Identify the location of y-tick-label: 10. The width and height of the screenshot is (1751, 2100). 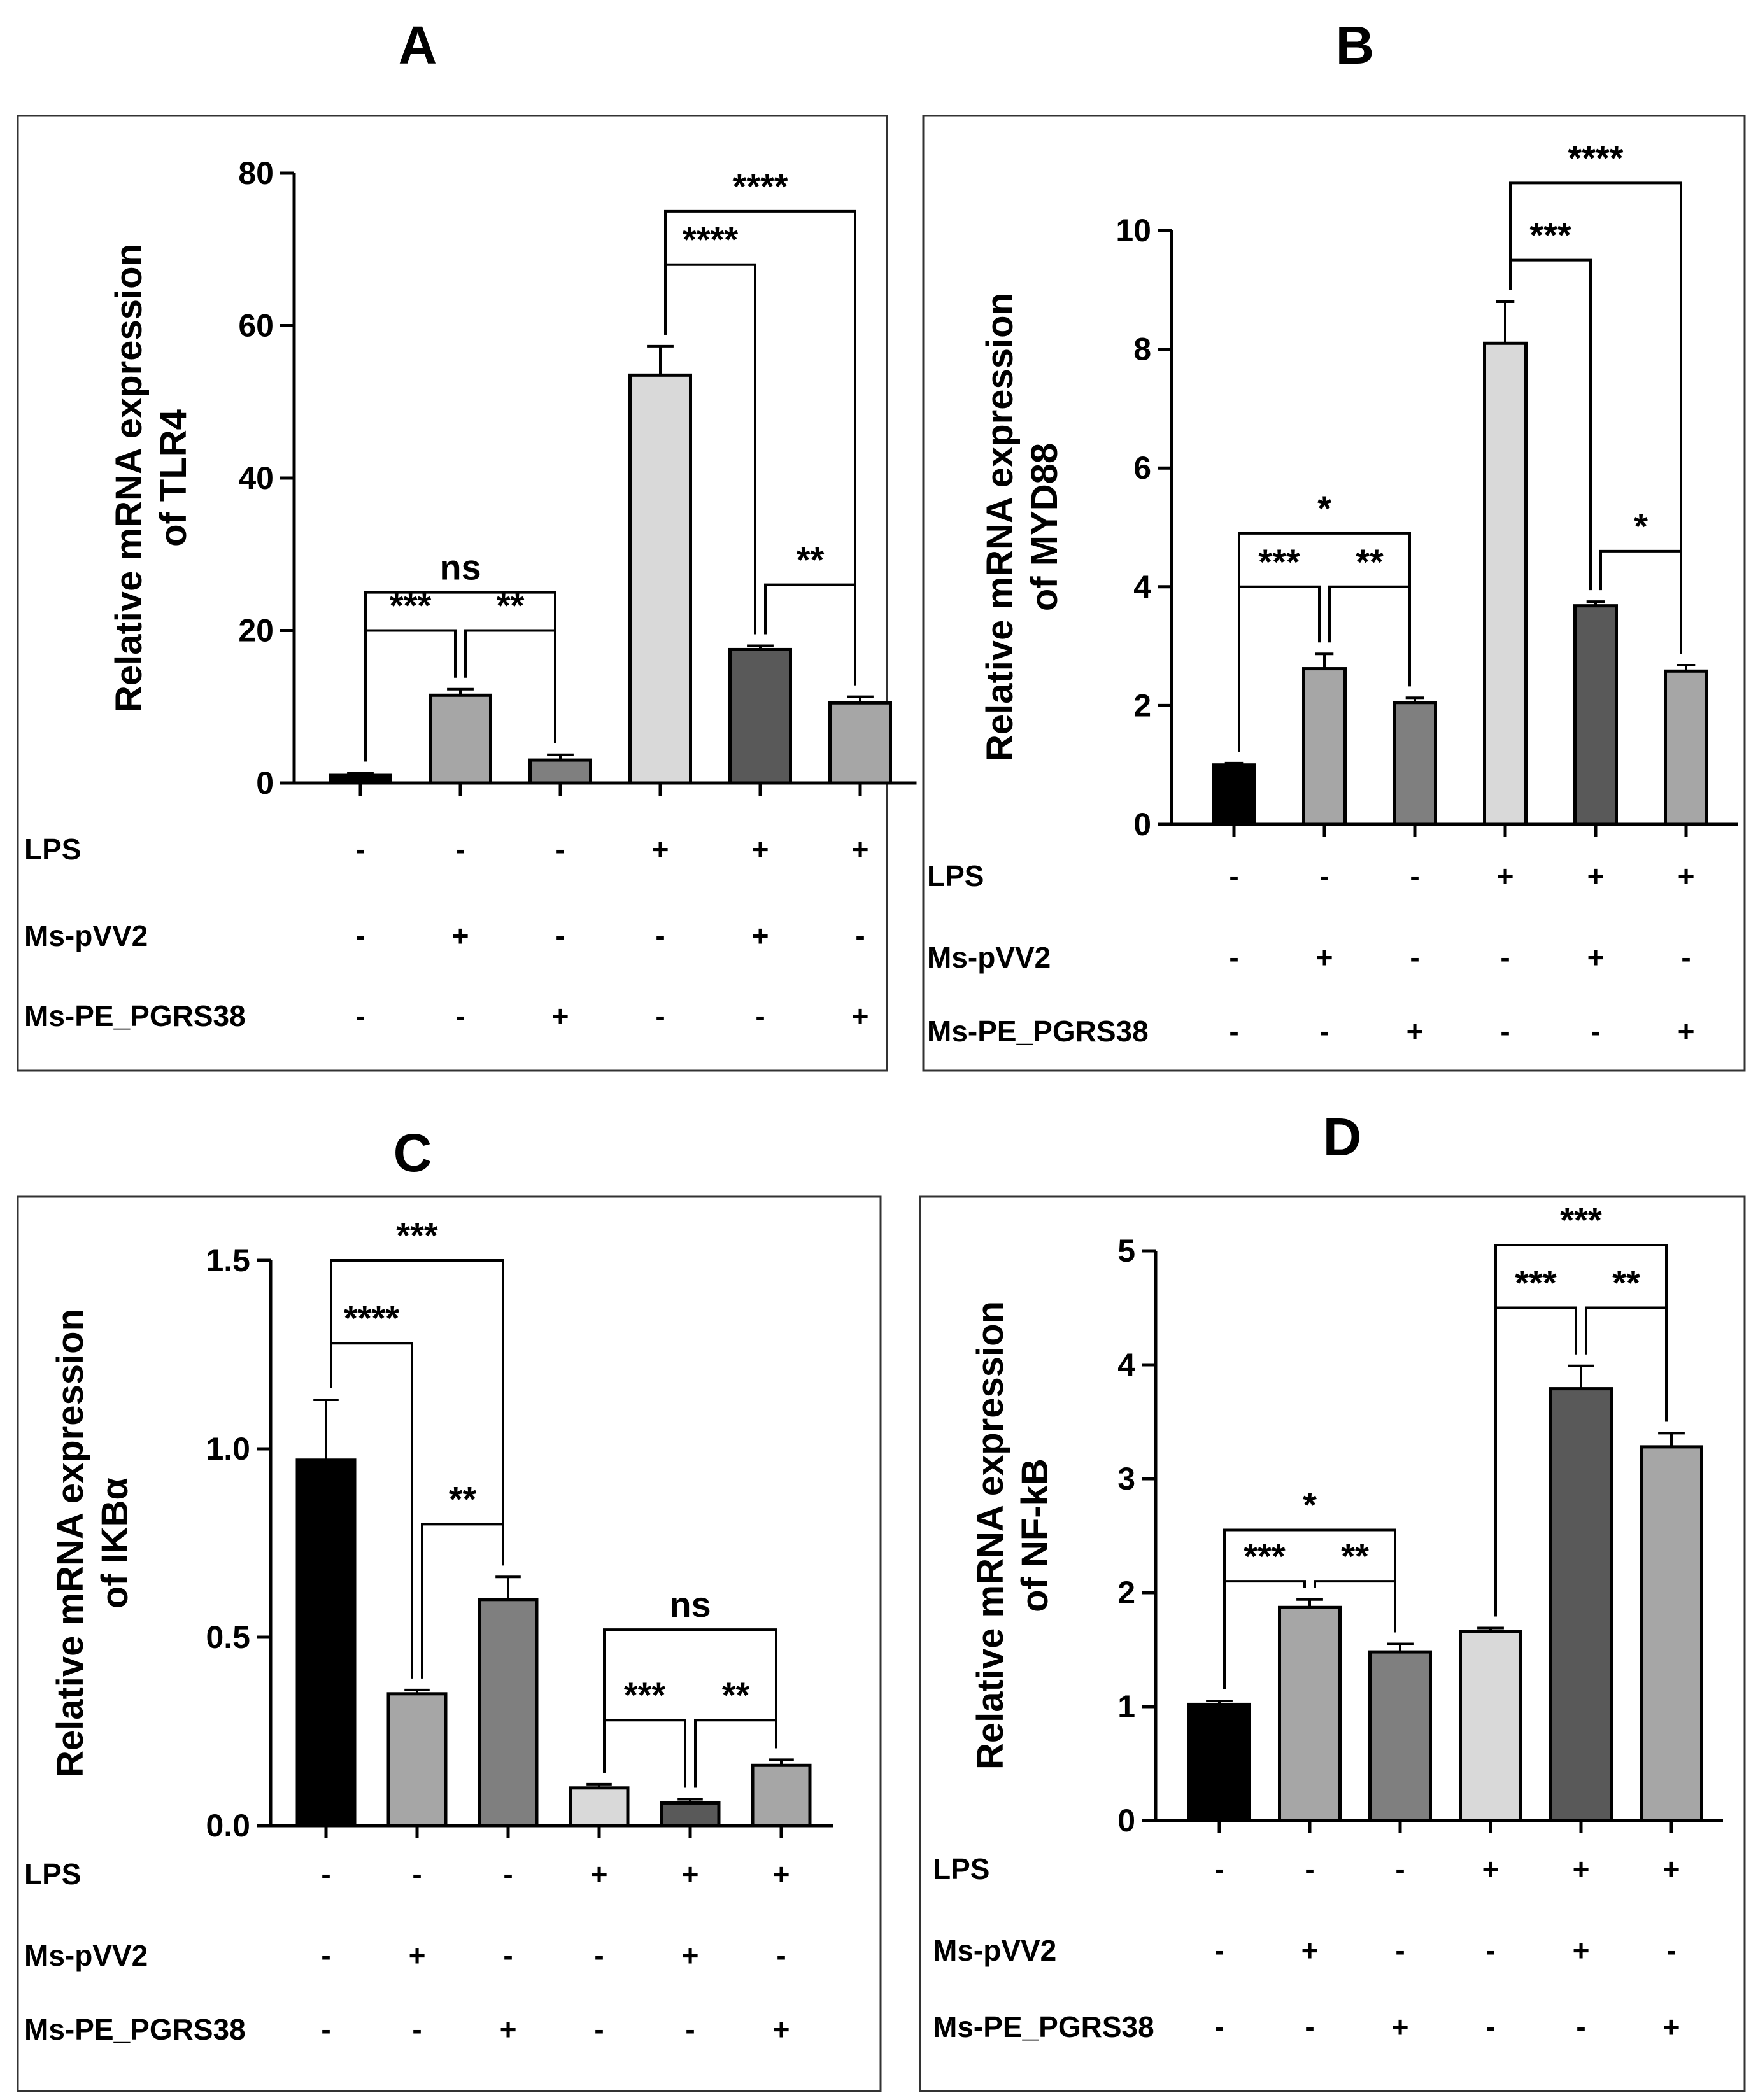
(1133, 230).